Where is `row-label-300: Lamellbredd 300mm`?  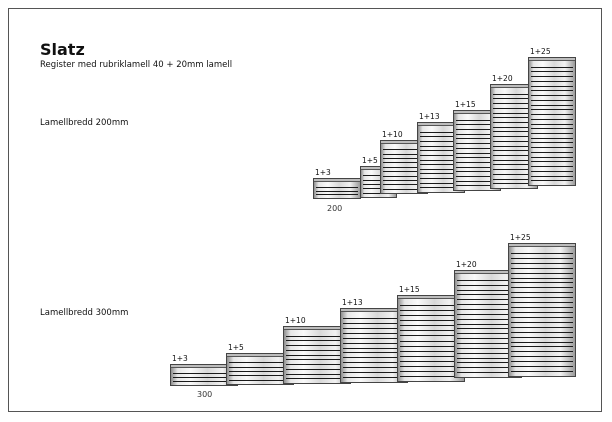 row-label-300: Lamellbredd 300mm is located at coordinates (84, 313).